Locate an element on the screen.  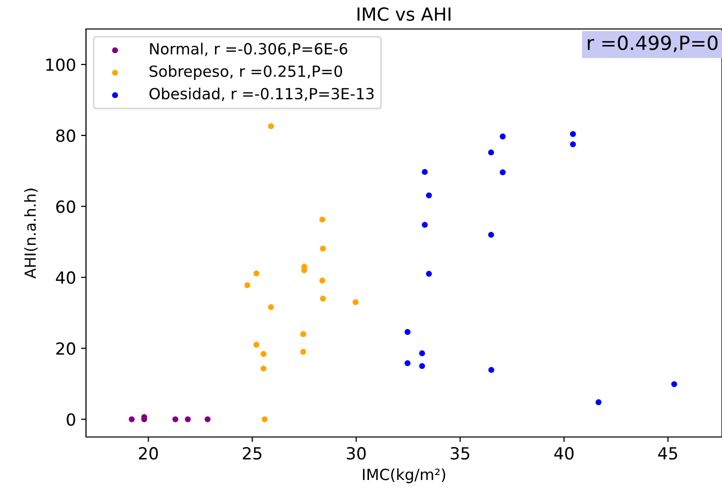
x-tick-label: 45 is located at coordinates (668, 453).